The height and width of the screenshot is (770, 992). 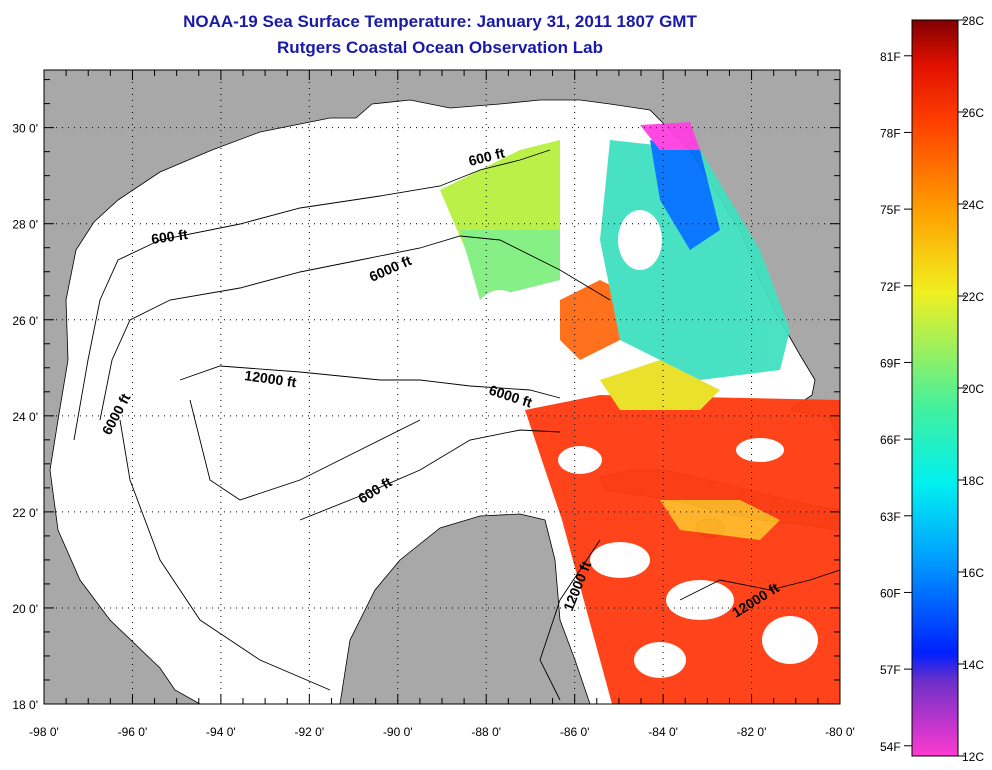 I want to click on fahrenheit-label: 72F, so click(x=890, y=287).